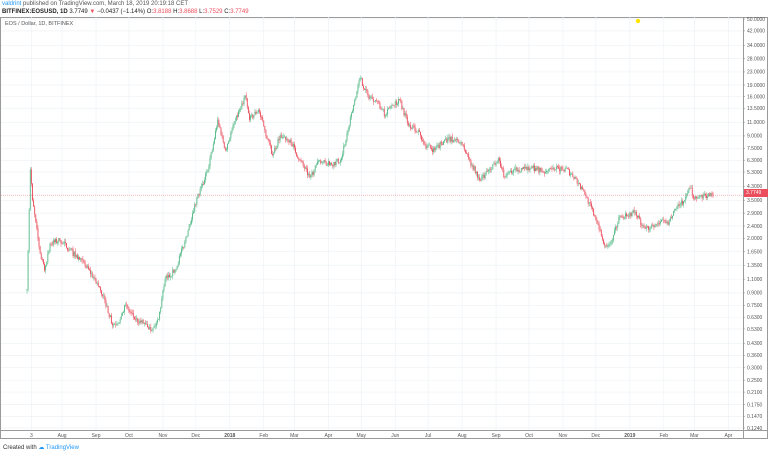  What do you see at coordinates (755, 369) in the screenshot?
I see `y-tick-label: 0.3000` at bounding box center [755, 369].